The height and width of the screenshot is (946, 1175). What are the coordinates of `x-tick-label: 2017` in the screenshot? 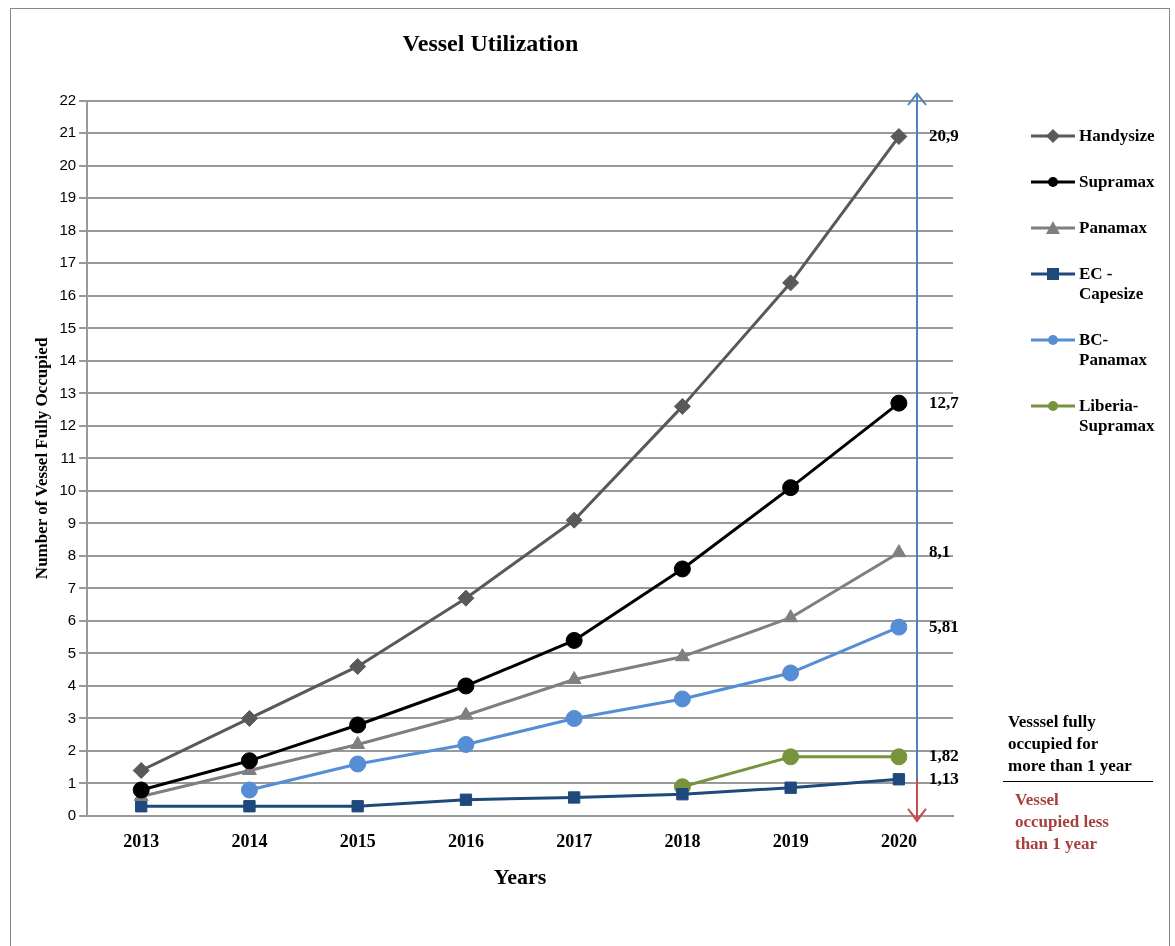 It's located at (574, 841).